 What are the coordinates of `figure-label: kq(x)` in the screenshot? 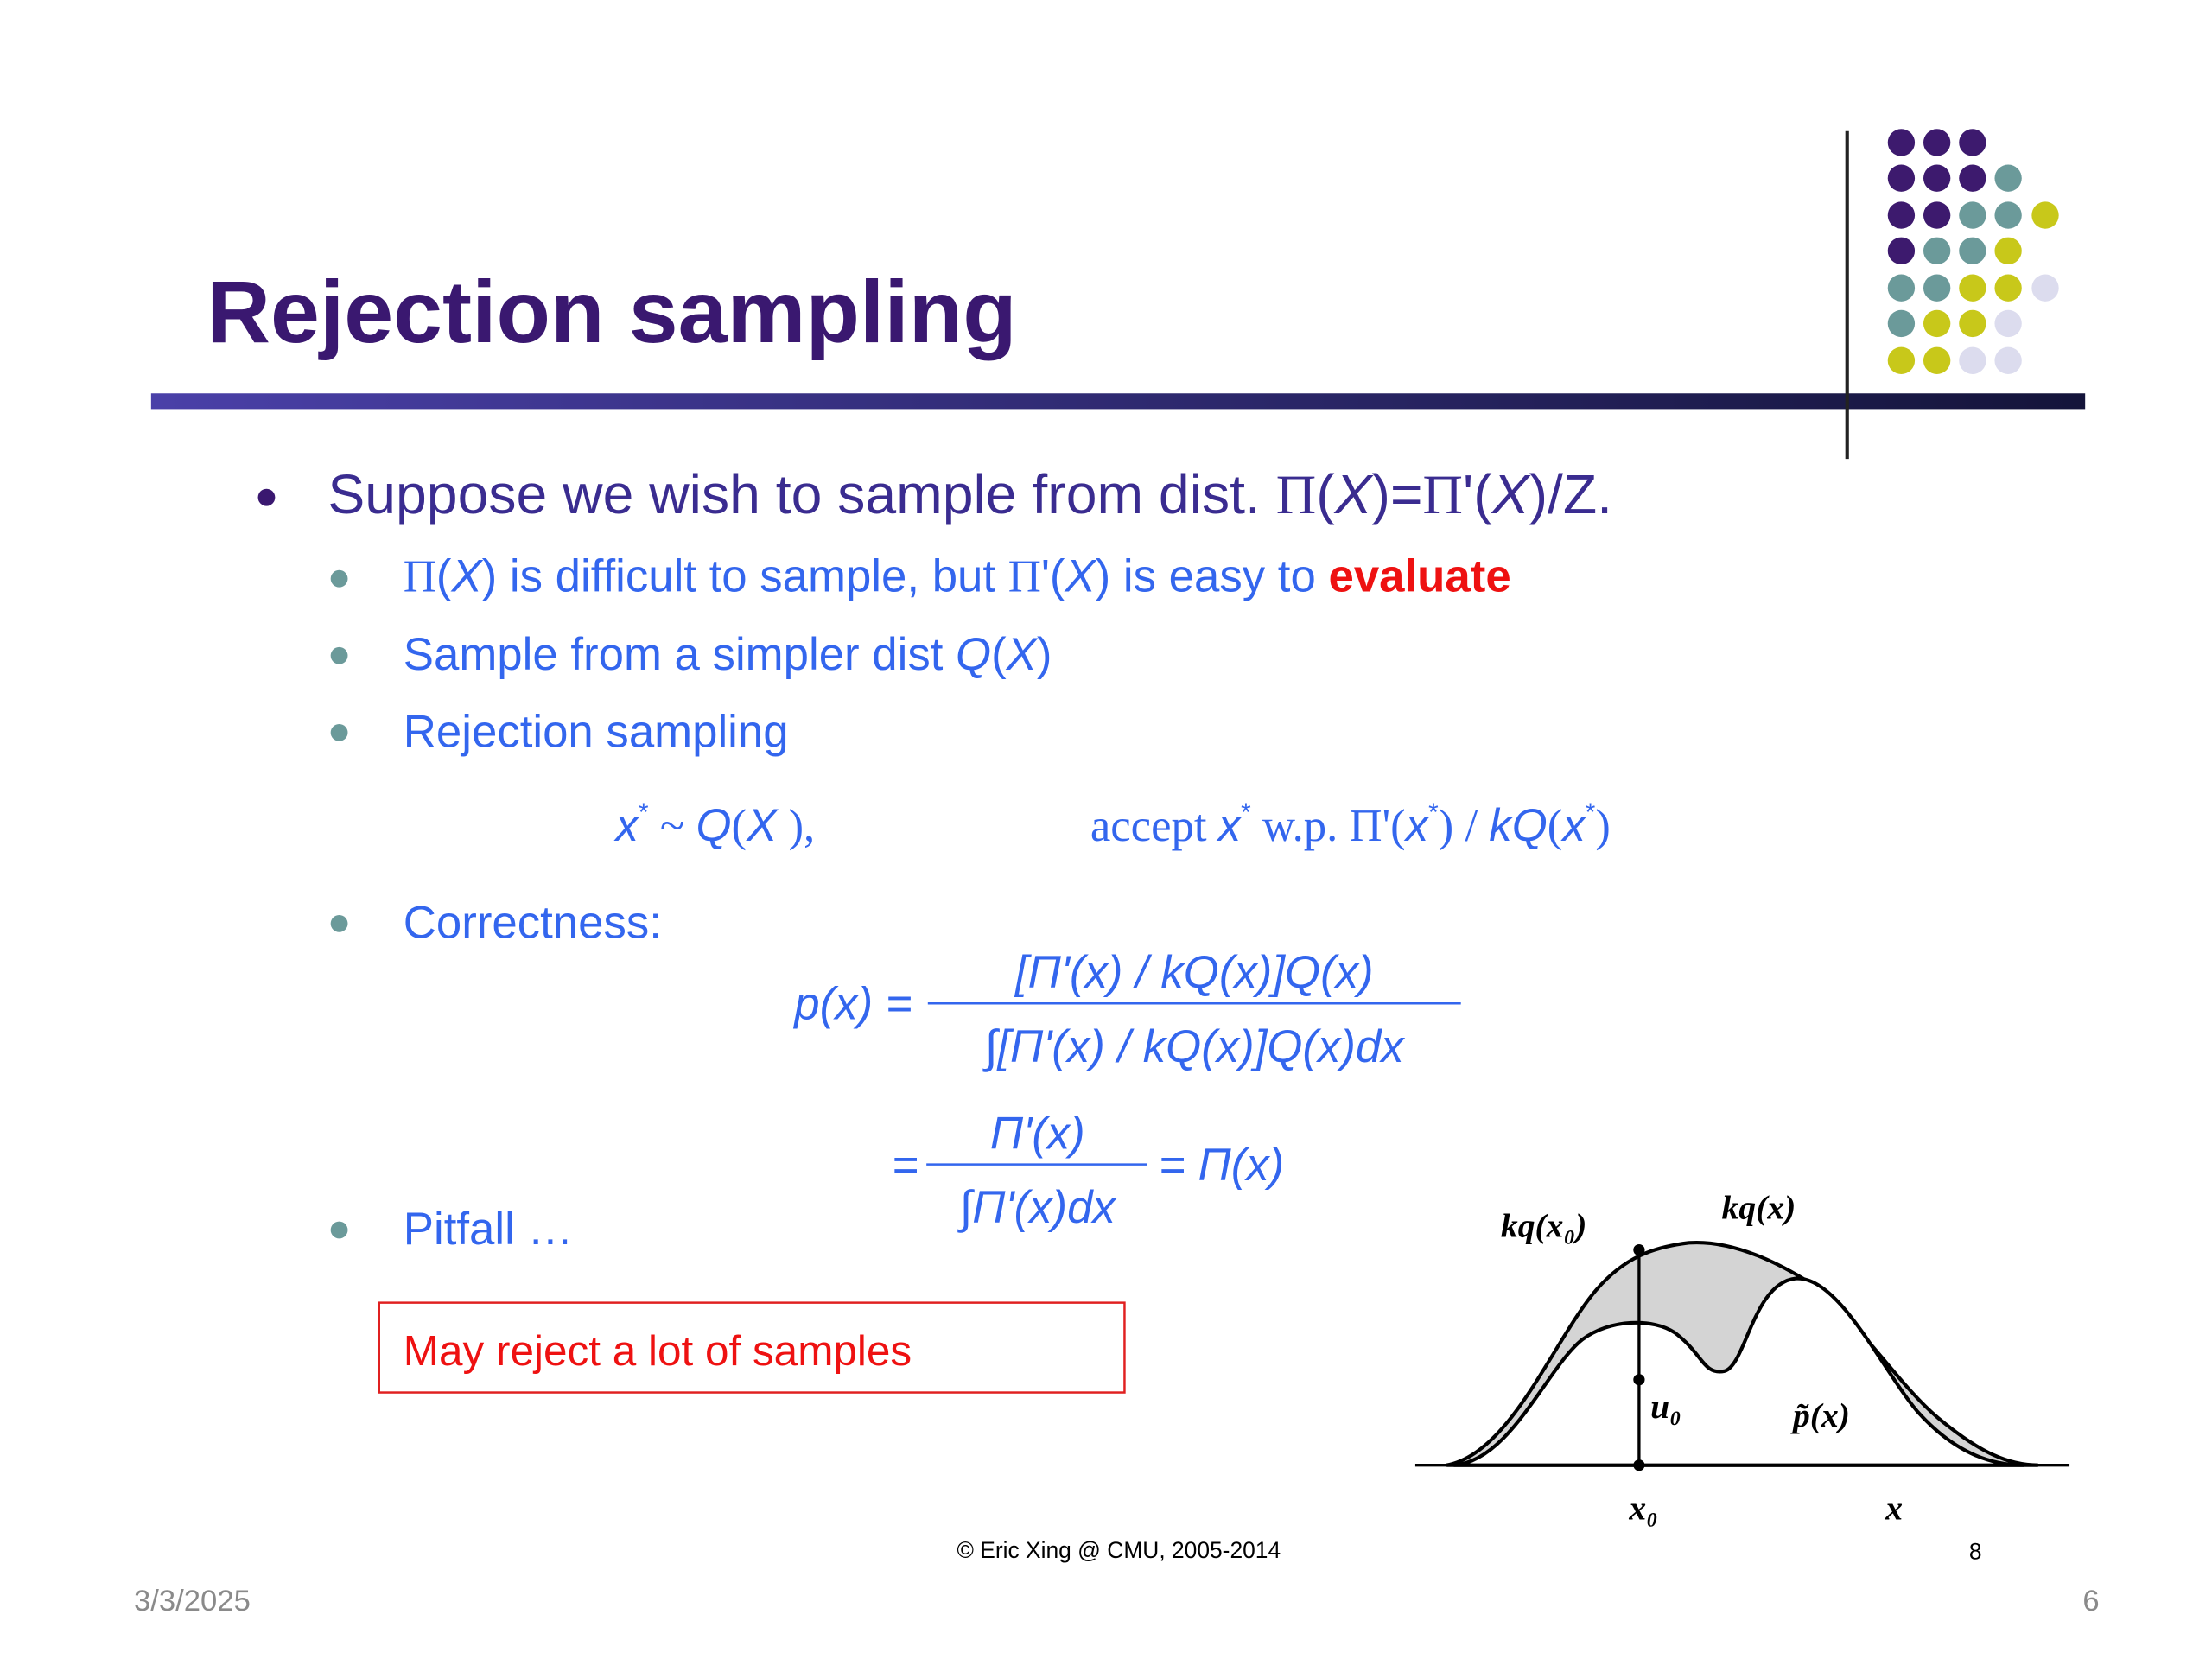 It's located at (1759, 1207).